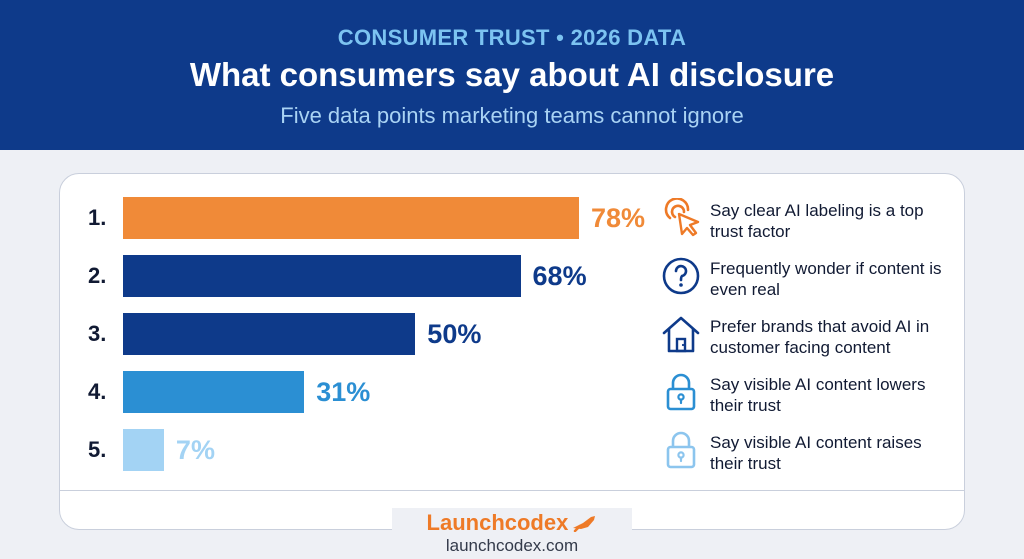  What do you see at coordinates (681, 276) in the screenshot?
I see `question-icon` at bounding box center [681, 276].